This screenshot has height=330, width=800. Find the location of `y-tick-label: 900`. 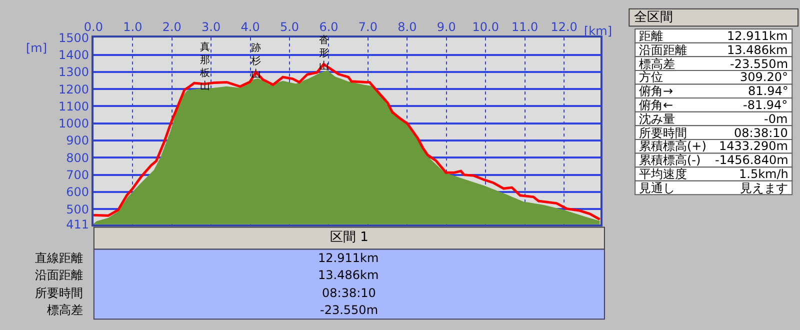

y-tick-label: 900 is located at coordinates (78, 141).